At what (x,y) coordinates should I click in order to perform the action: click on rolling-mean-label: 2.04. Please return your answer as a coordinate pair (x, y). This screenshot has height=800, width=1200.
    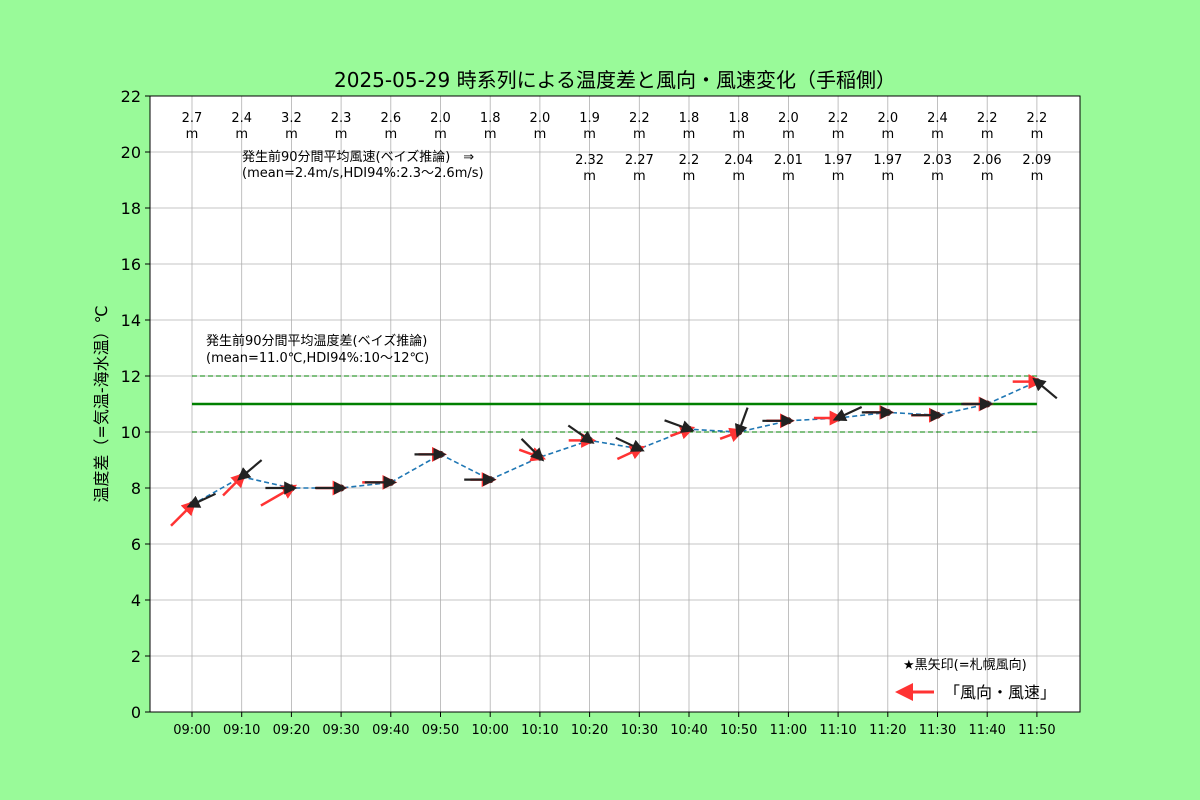
    Looking at the image, I should click on (738, 160).